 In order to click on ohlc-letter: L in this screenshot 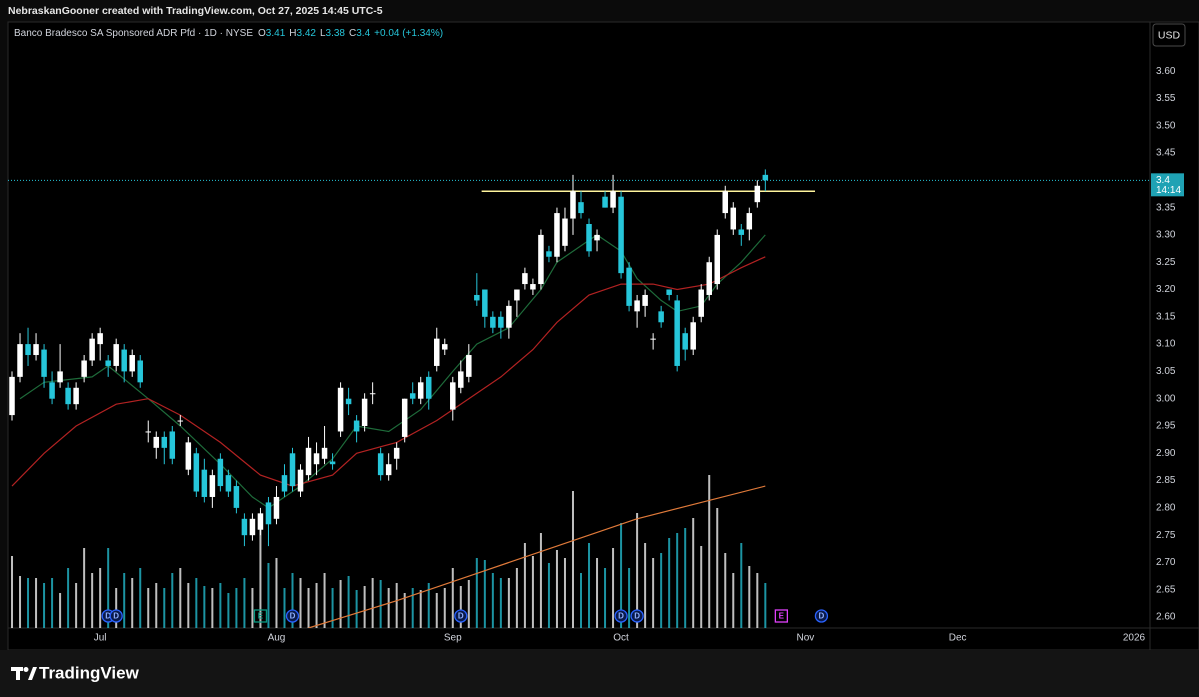, I will do `click(323, 33)`.